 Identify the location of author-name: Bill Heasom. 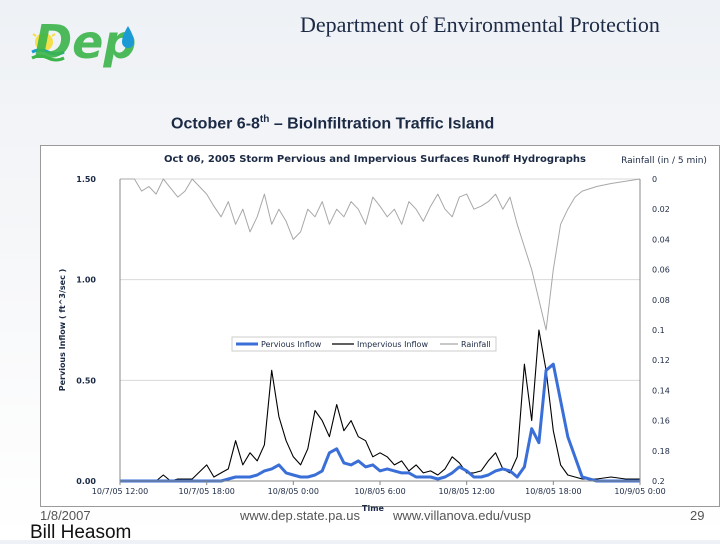
(81, 532).